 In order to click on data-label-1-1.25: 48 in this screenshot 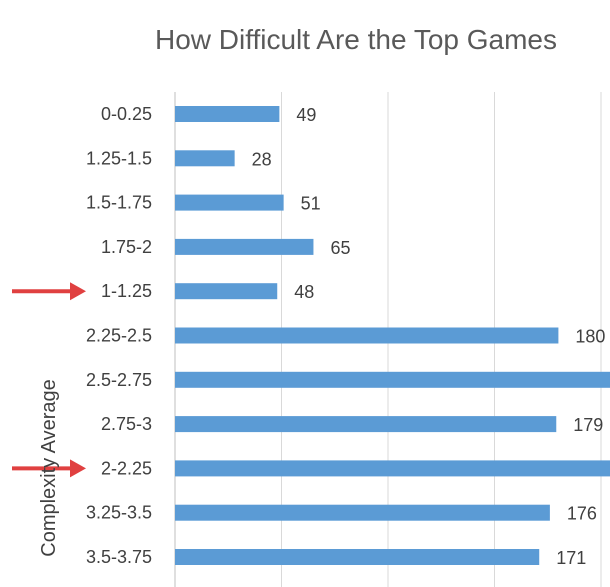, I will do `click(304, 292)`.